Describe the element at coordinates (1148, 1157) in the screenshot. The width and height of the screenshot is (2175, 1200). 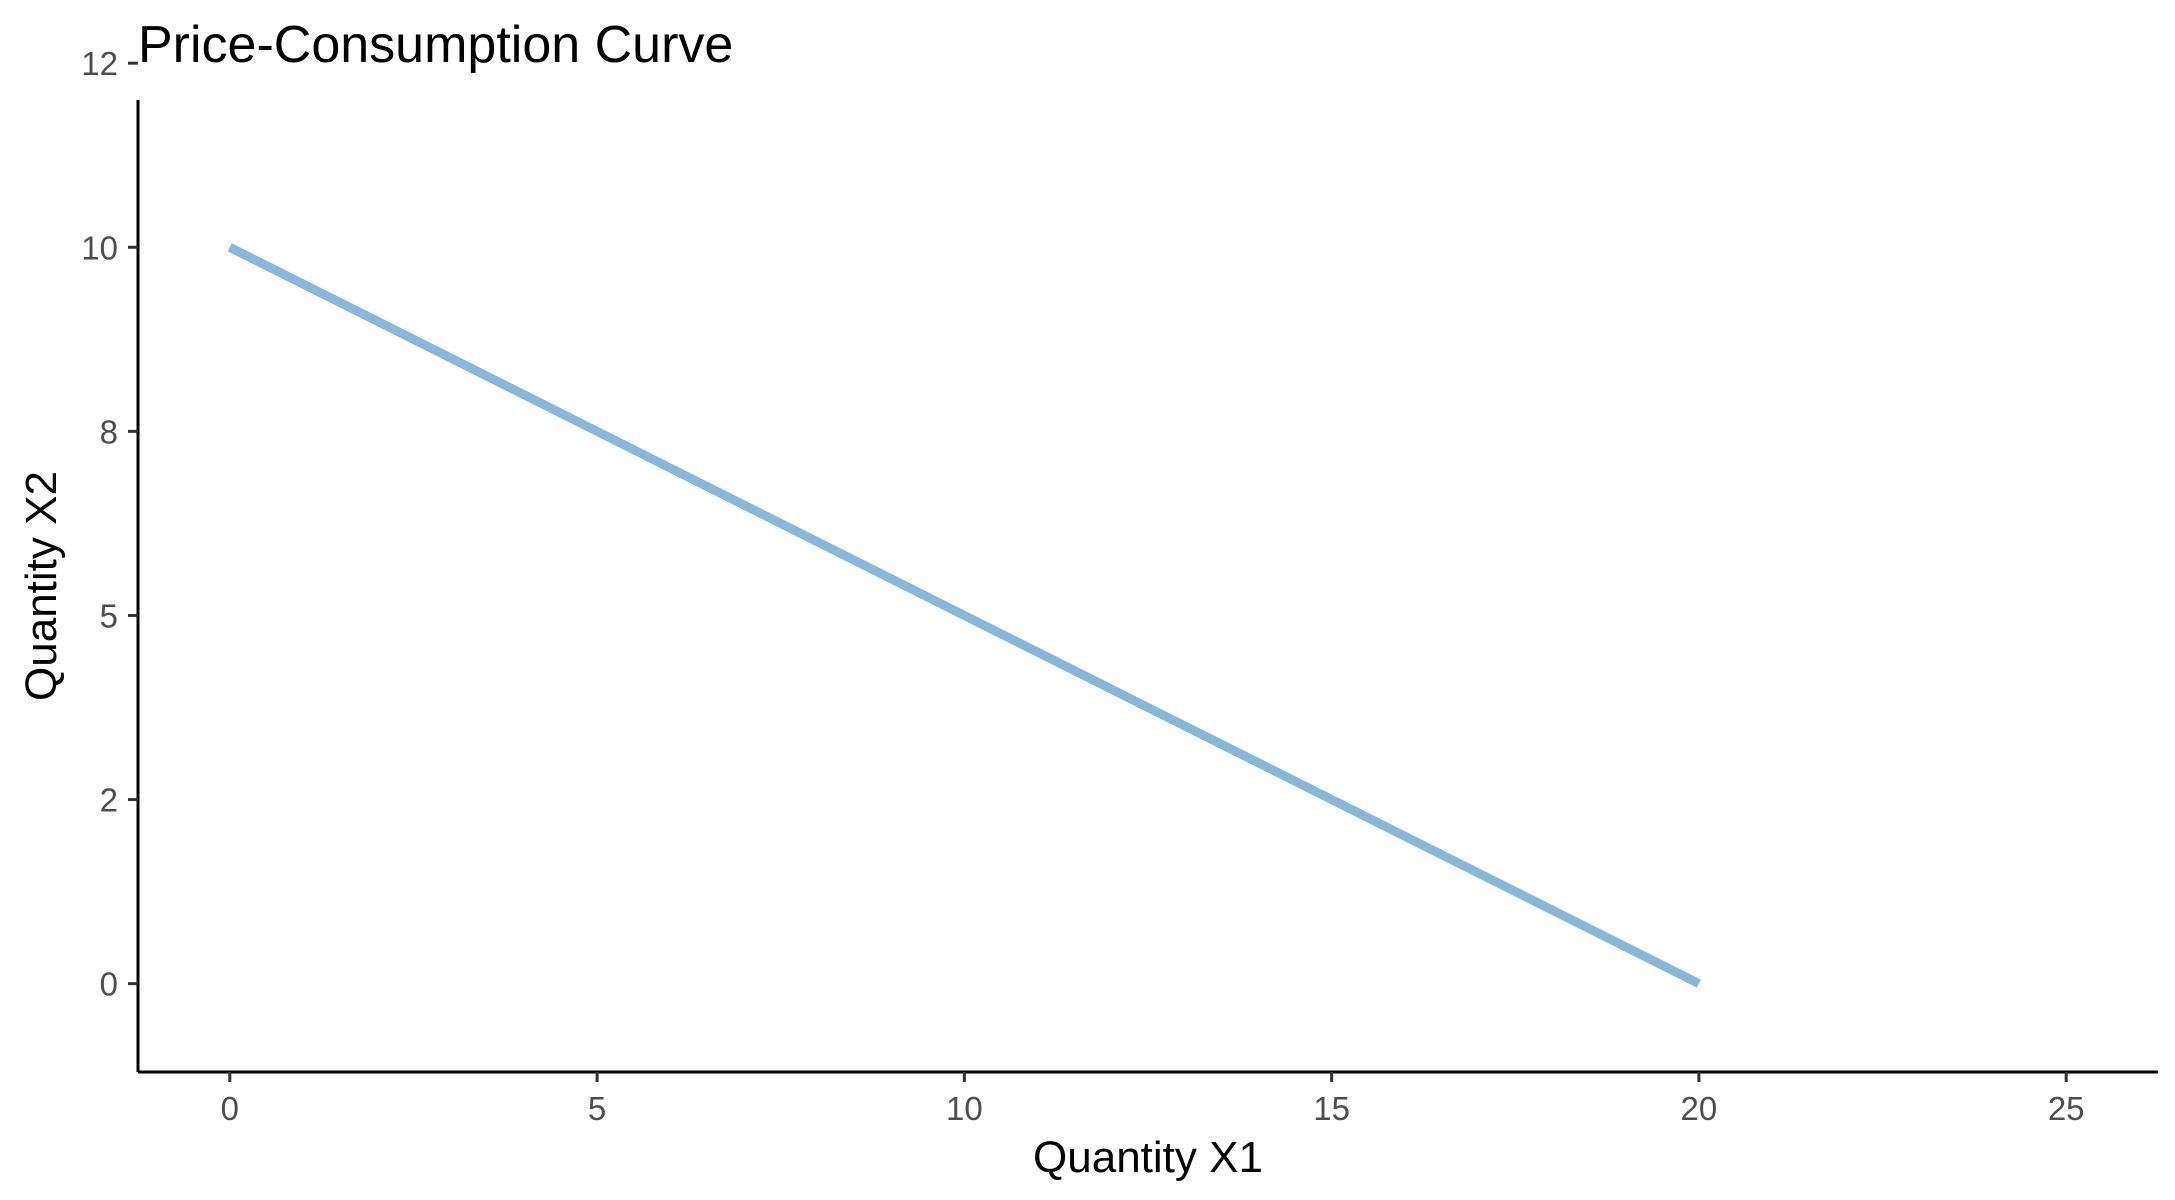
I see `x-axis-label: Quantity X1` at that location.